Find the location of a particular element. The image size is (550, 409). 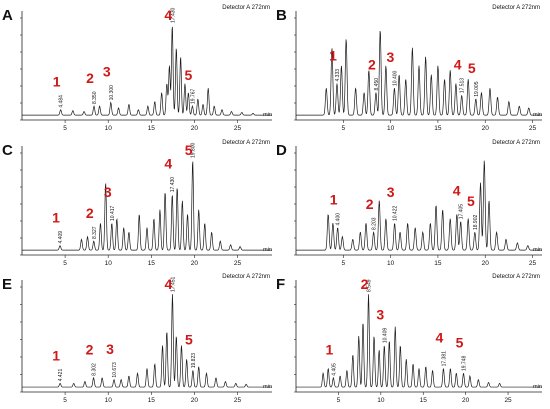

peak-rt-label: 19.800 is located at coordinates (194, 150).